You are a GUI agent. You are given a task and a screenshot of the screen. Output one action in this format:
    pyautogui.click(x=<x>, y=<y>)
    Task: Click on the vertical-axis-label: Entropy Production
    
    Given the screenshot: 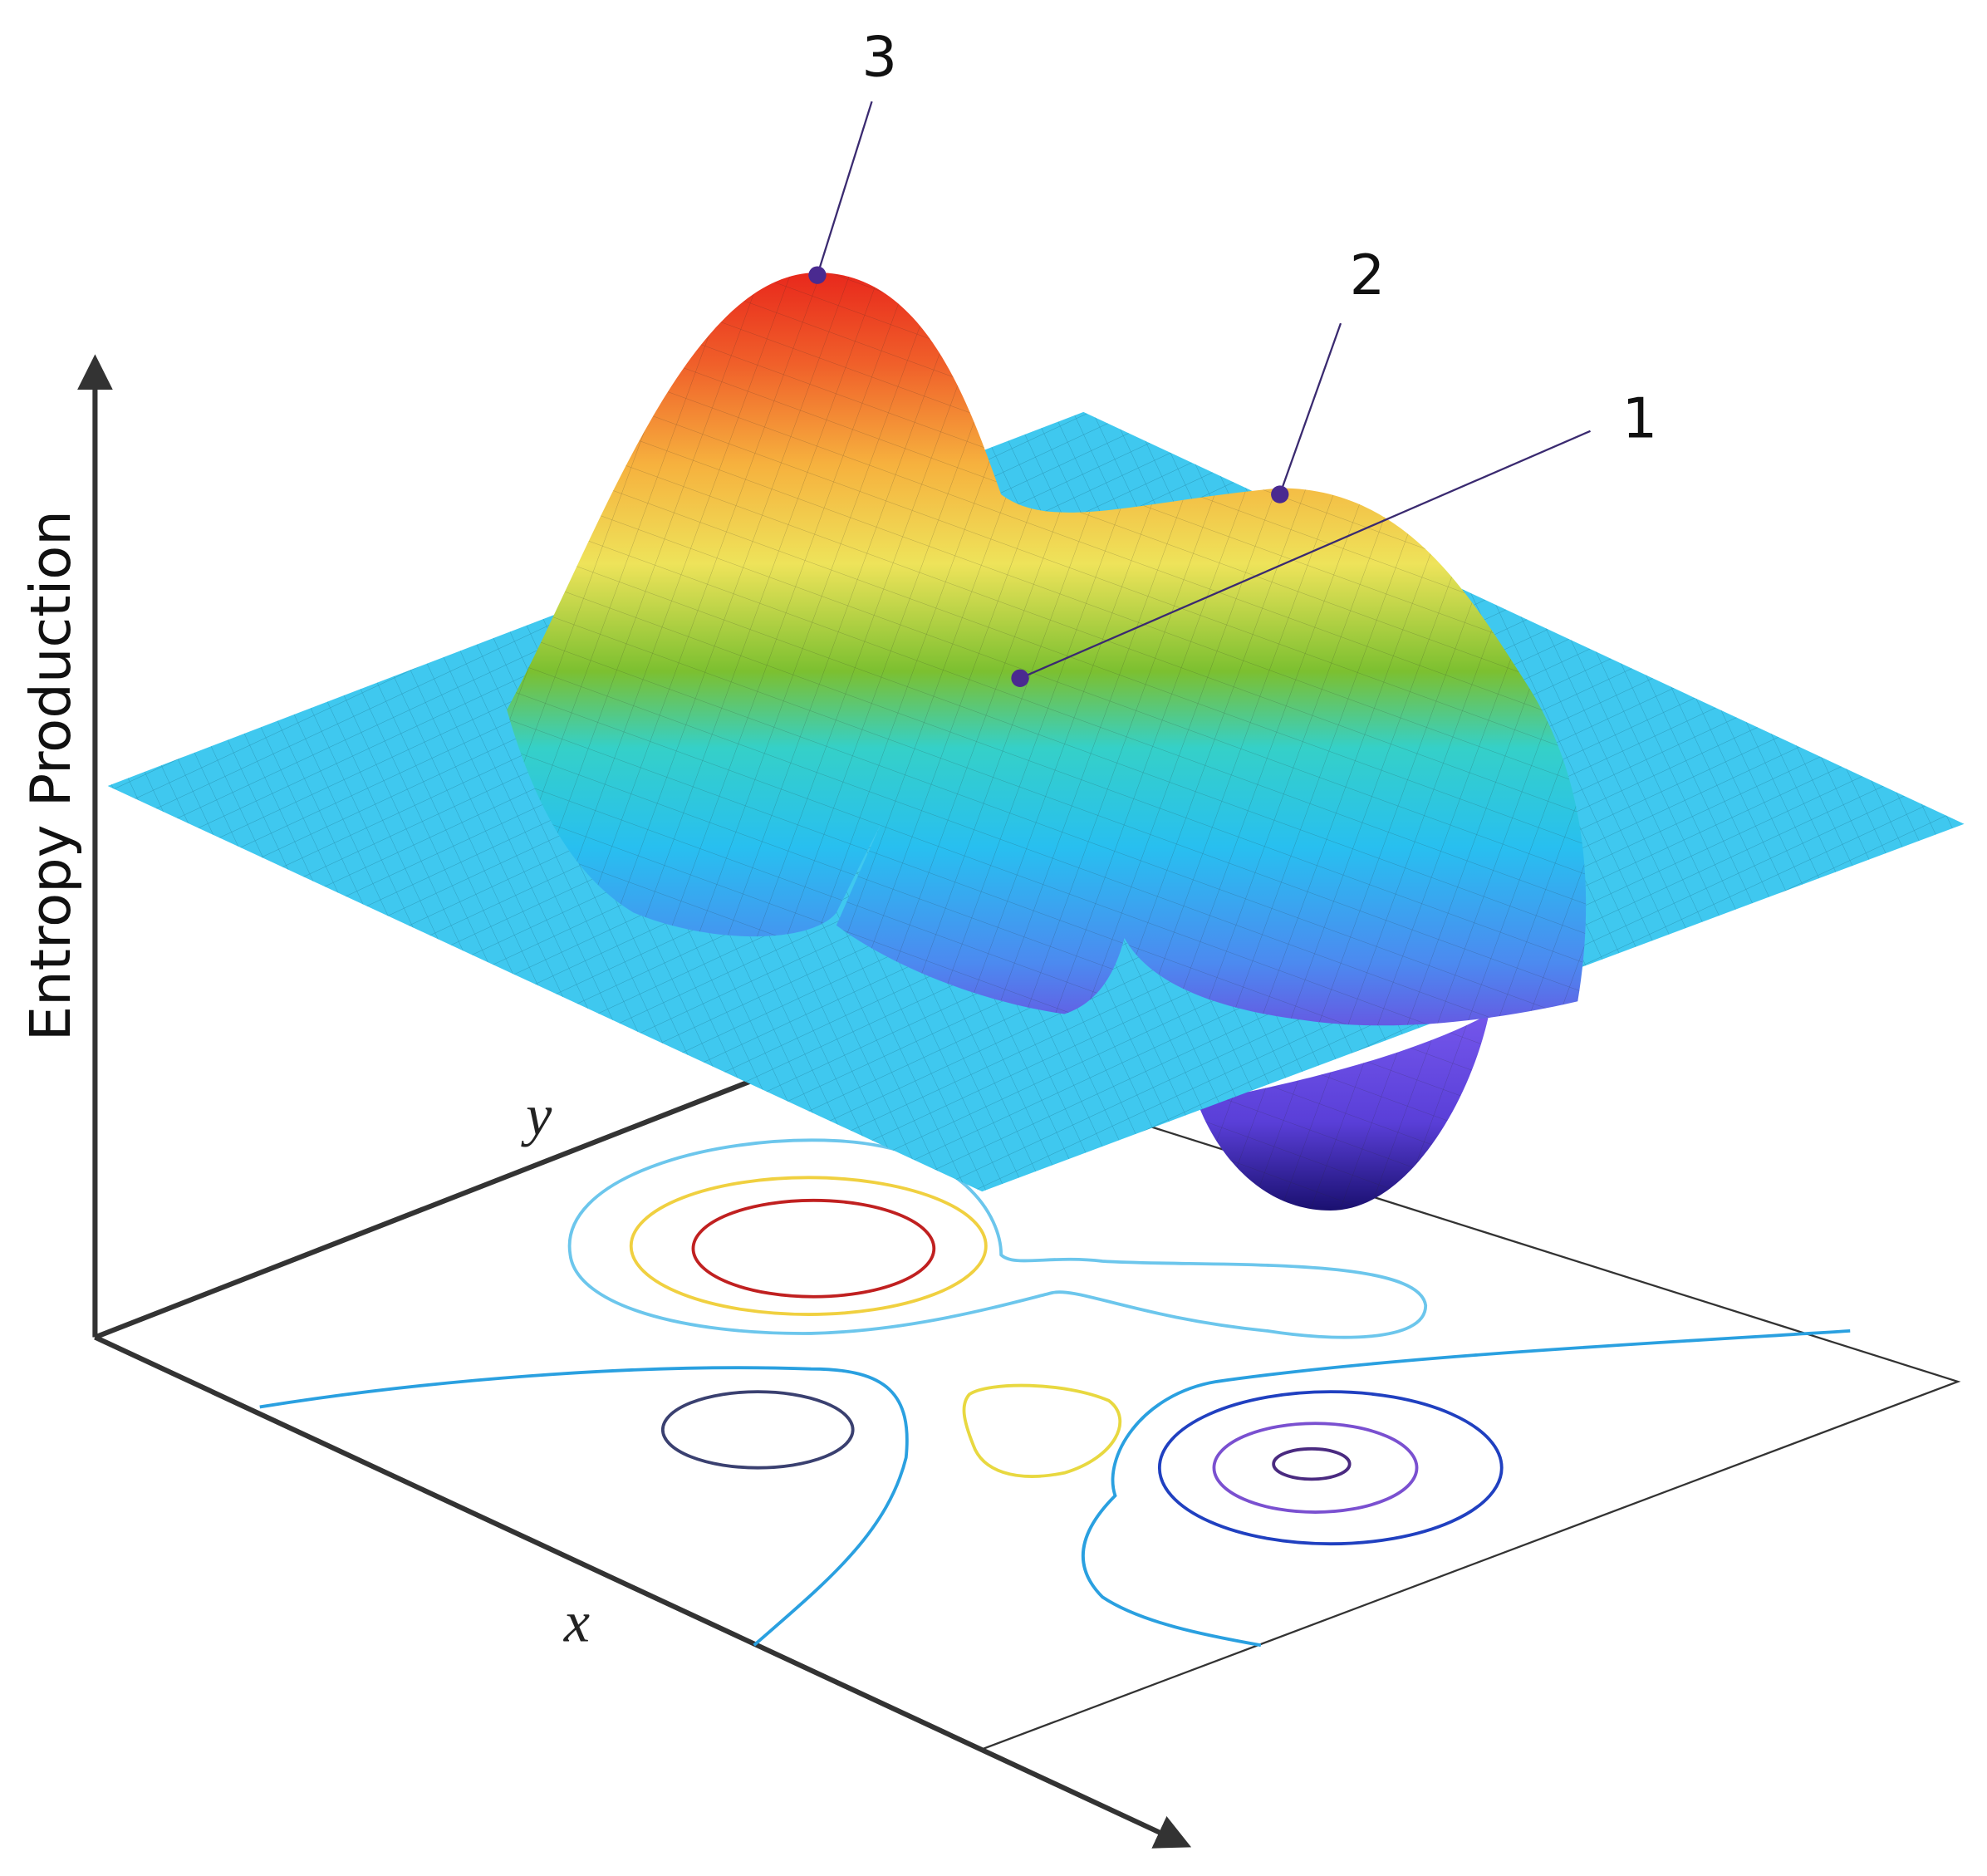 What is the action you would take?
    pyautogui.click(x=50, y=775)
    